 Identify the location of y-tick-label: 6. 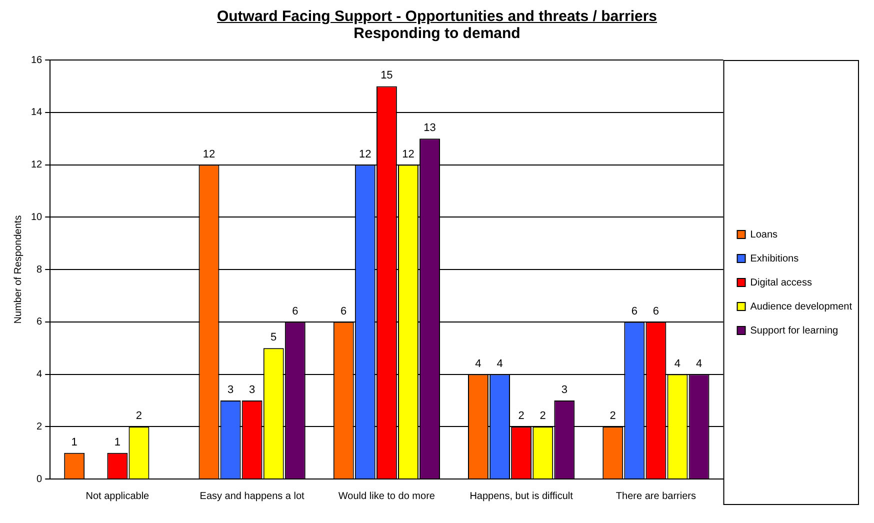
(39, 322).